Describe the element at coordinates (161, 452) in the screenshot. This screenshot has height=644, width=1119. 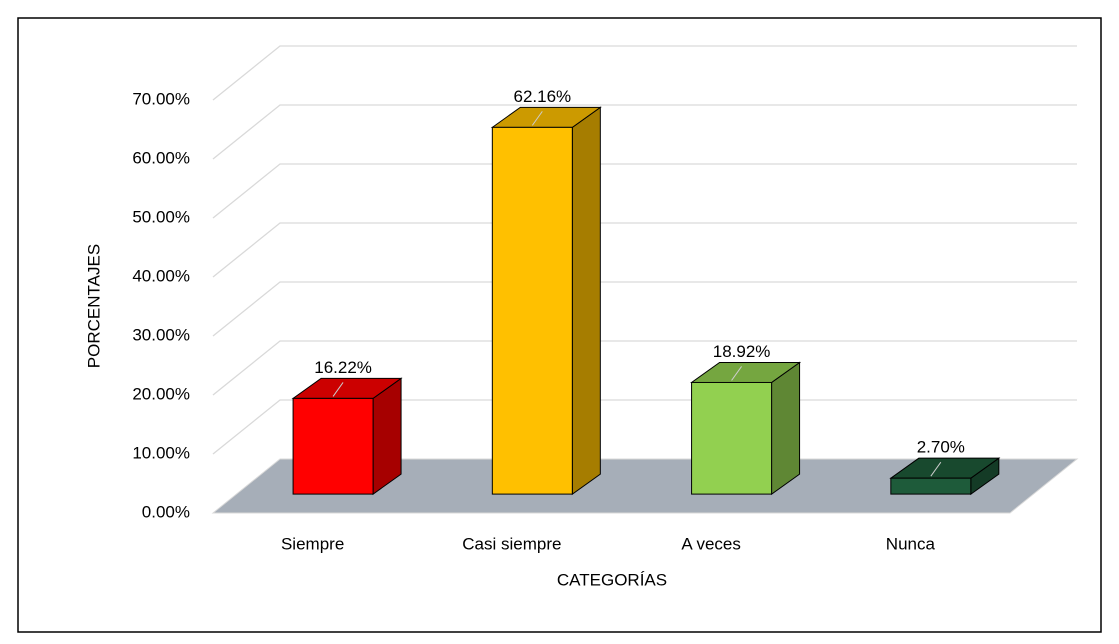
I see `y-tick-label: 10.00%` at that location.